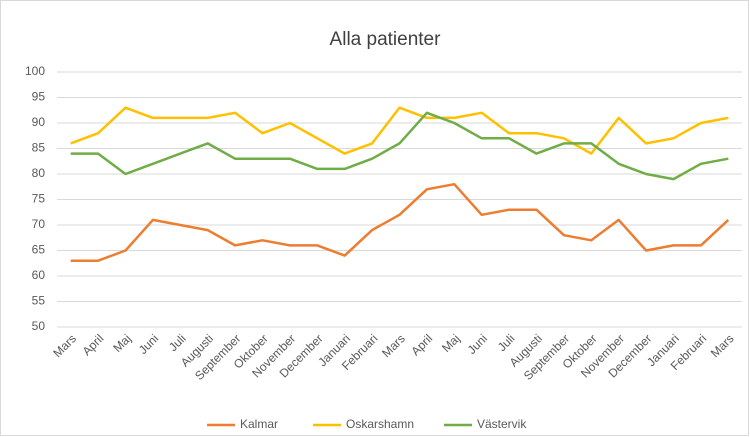 Image resolution: width=750 pixels, height=437 pixels. What do you see at coordinates (39, 250) in the screenshot?
I see `y-tick-label: 65` at bounding box center [39, 250].